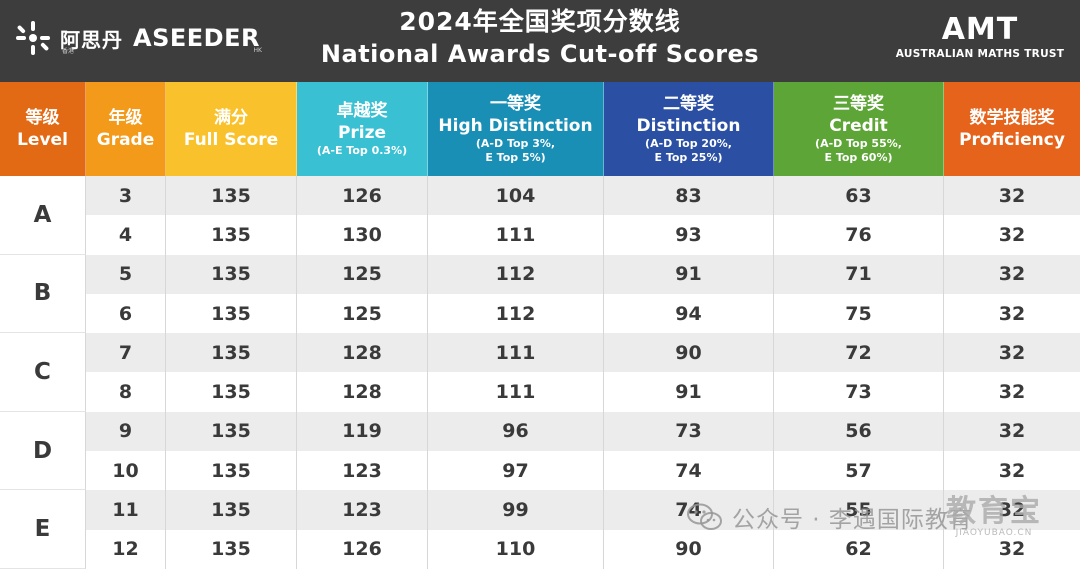 The image size is (1080, 569). What do you see at coordinates (43, 372) in the screenshot?
I see `level-cell: C` at bounding box center [43, 372].